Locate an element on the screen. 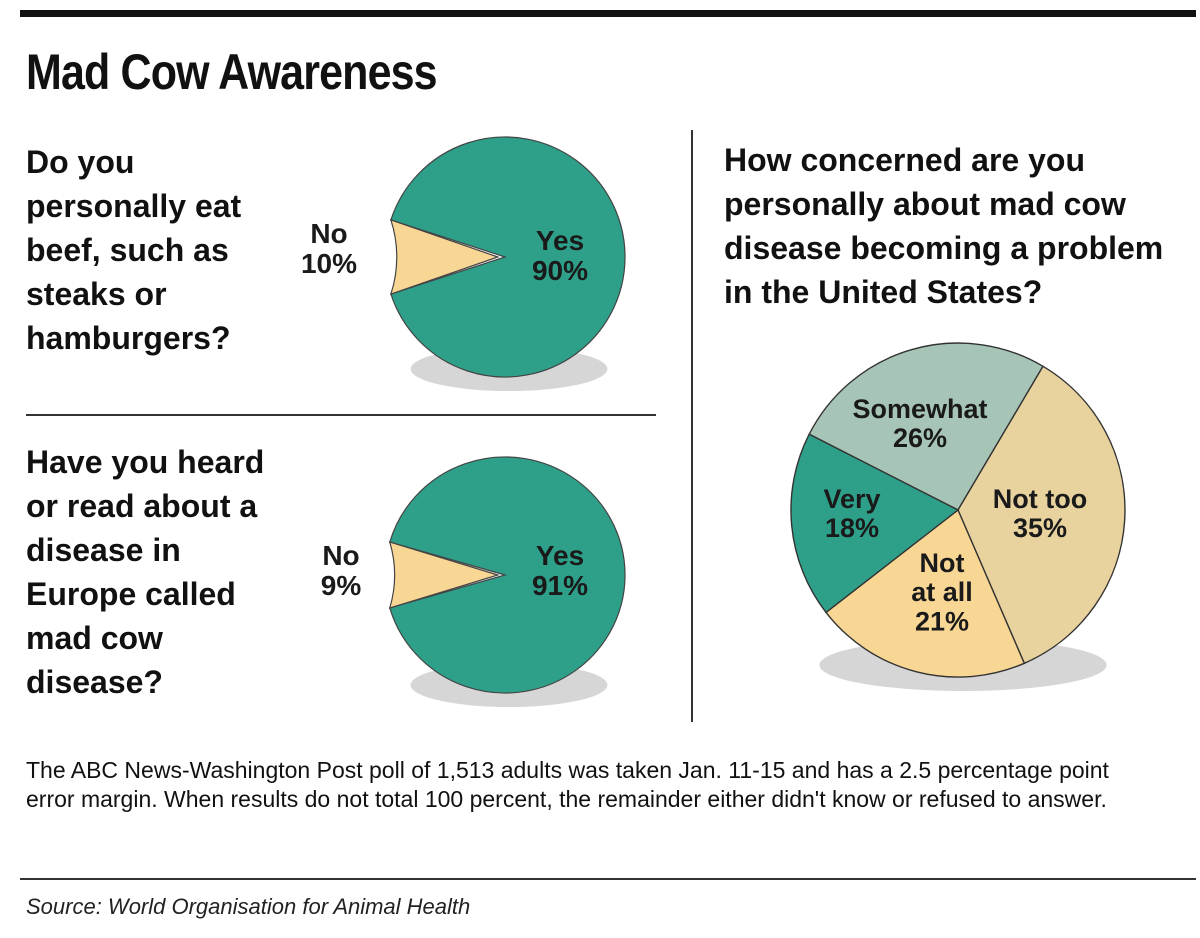  pie-chart-concern: Somewhat 26%Not too 35% Not at all 21% Very 18% is located at coordinates (958, 516).